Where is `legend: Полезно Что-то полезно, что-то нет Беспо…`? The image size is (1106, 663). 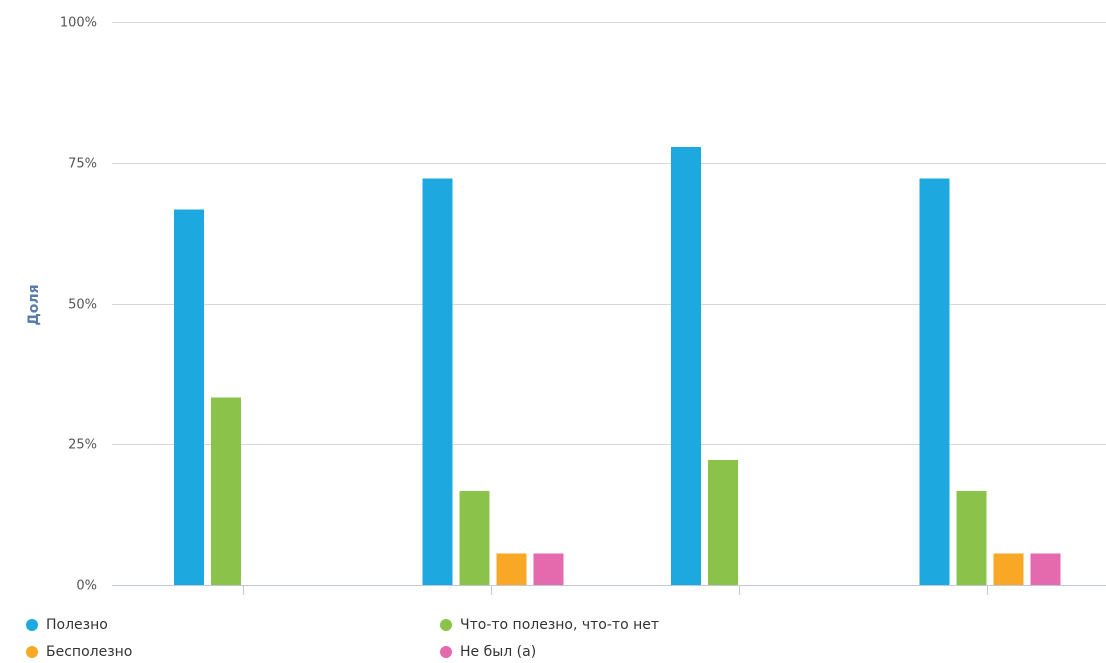 legend: Полезно Что-то полезно, что-то нет Беспо… is located at coordinates (553, 637).